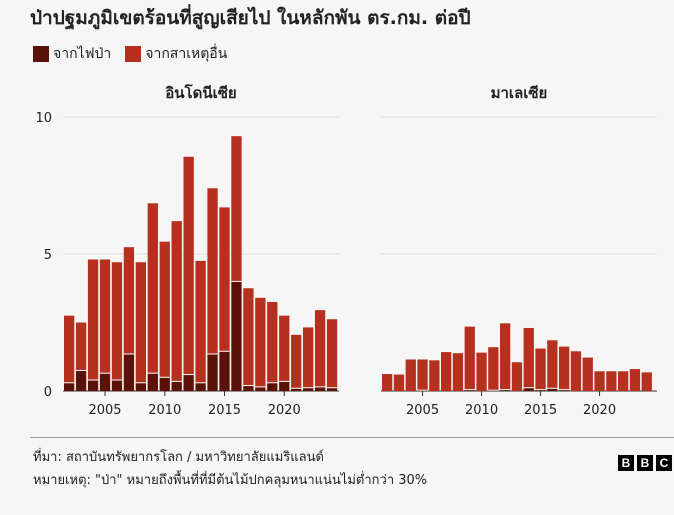 This screenshot has height=515, width=674. I want to click on bar-fire-2-2012, so click(505, 390).